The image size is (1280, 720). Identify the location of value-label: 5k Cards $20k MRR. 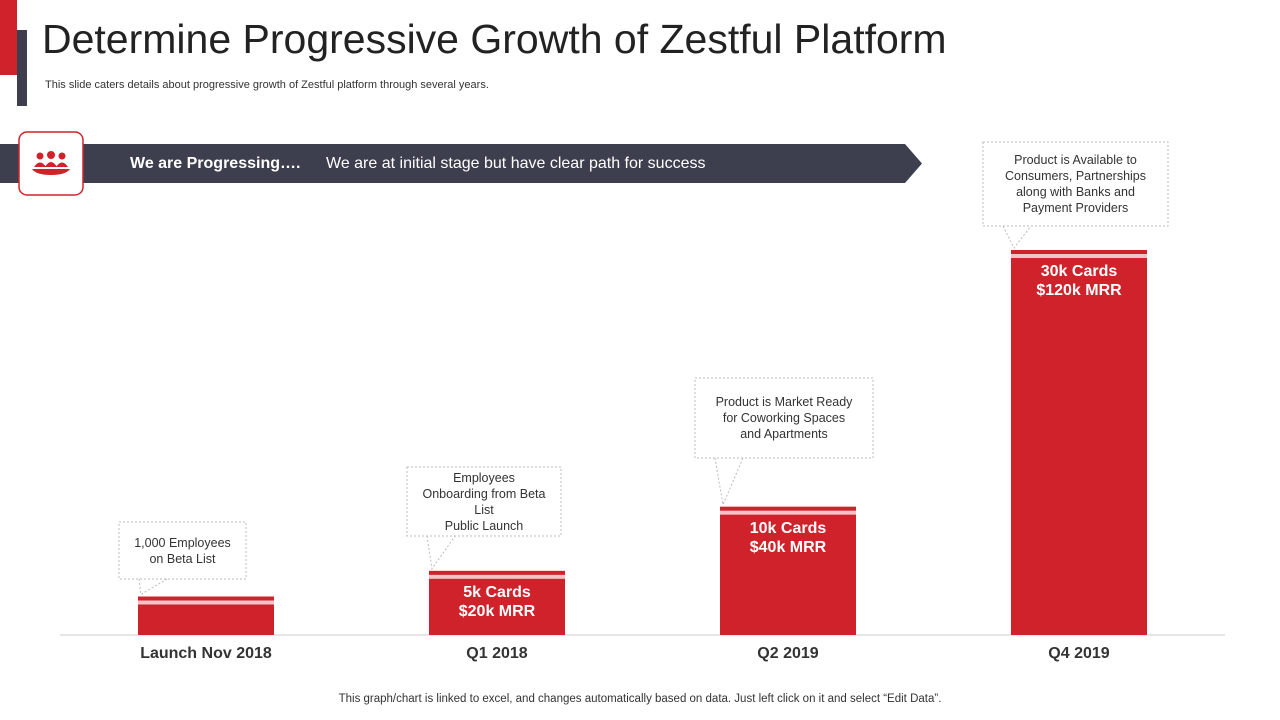
(497, 601).